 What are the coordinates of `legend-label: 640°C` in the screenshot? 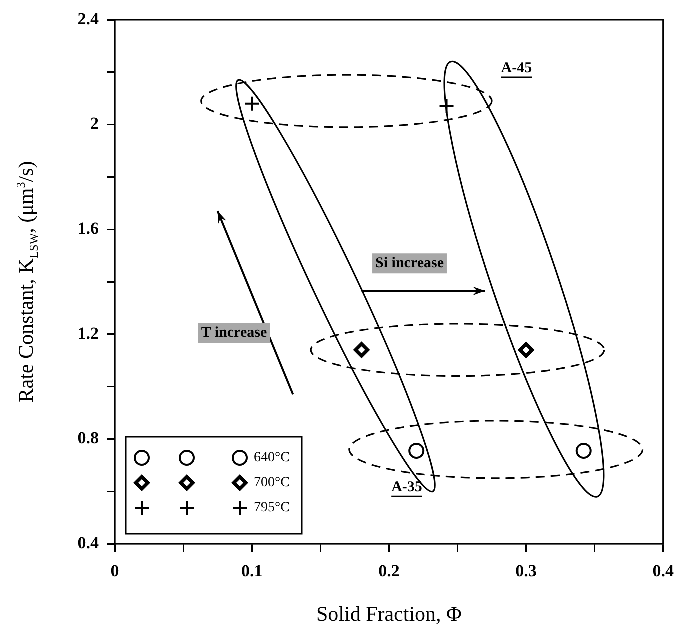 It's located at (272, 458).